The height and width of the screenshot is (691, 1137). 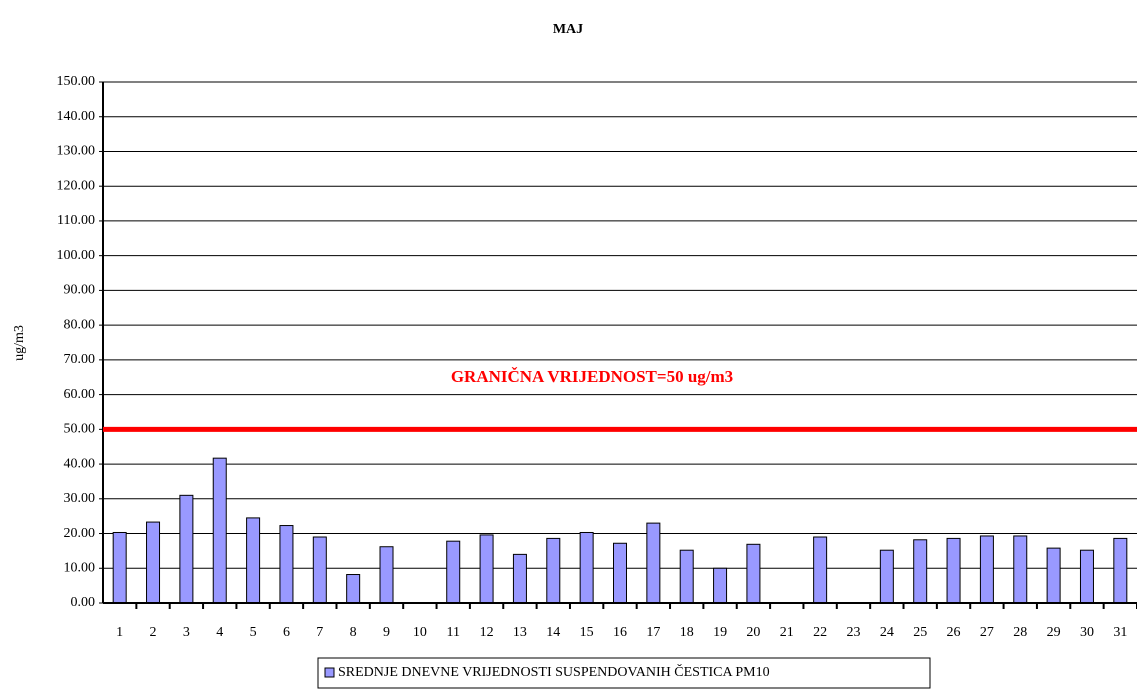 What do you see at coordinates (76, 81) in the screenshot?
I see `y-tick-label: 150.00` at bounding box center [76, 81].